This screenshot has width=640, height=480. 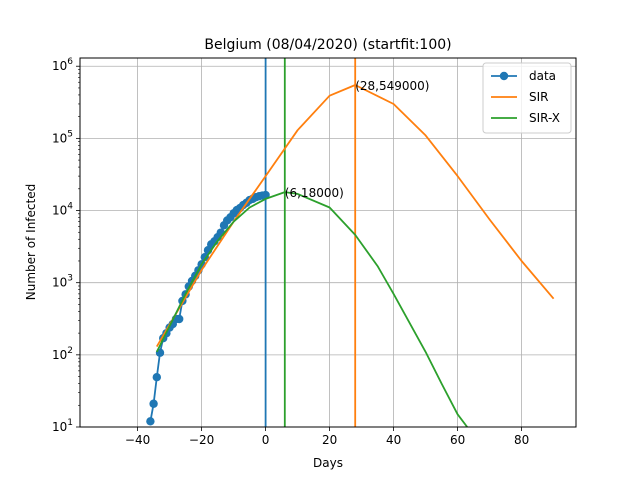 I want to click on x-axis-ticks: −40 −20 0 20 40 60 80, so click(x=327, y=437).